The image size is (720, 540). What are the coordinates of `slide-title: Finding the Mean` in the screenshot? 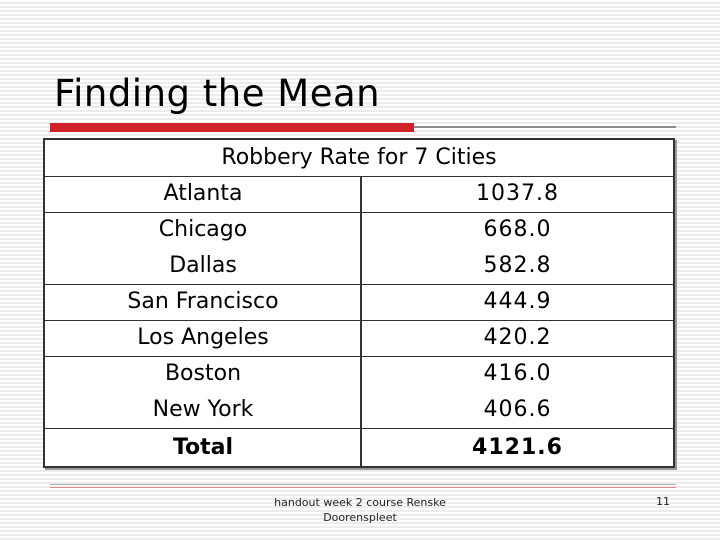 It's located at (217, 93).